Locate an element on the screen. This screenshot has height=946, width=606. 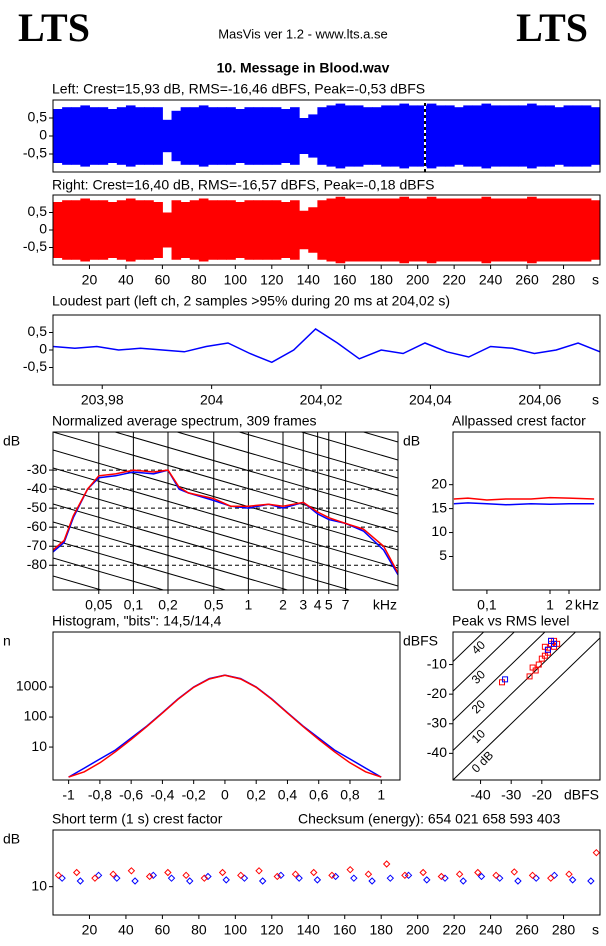
x-tick-label: 0,1 is located at coordinates (134, 605).